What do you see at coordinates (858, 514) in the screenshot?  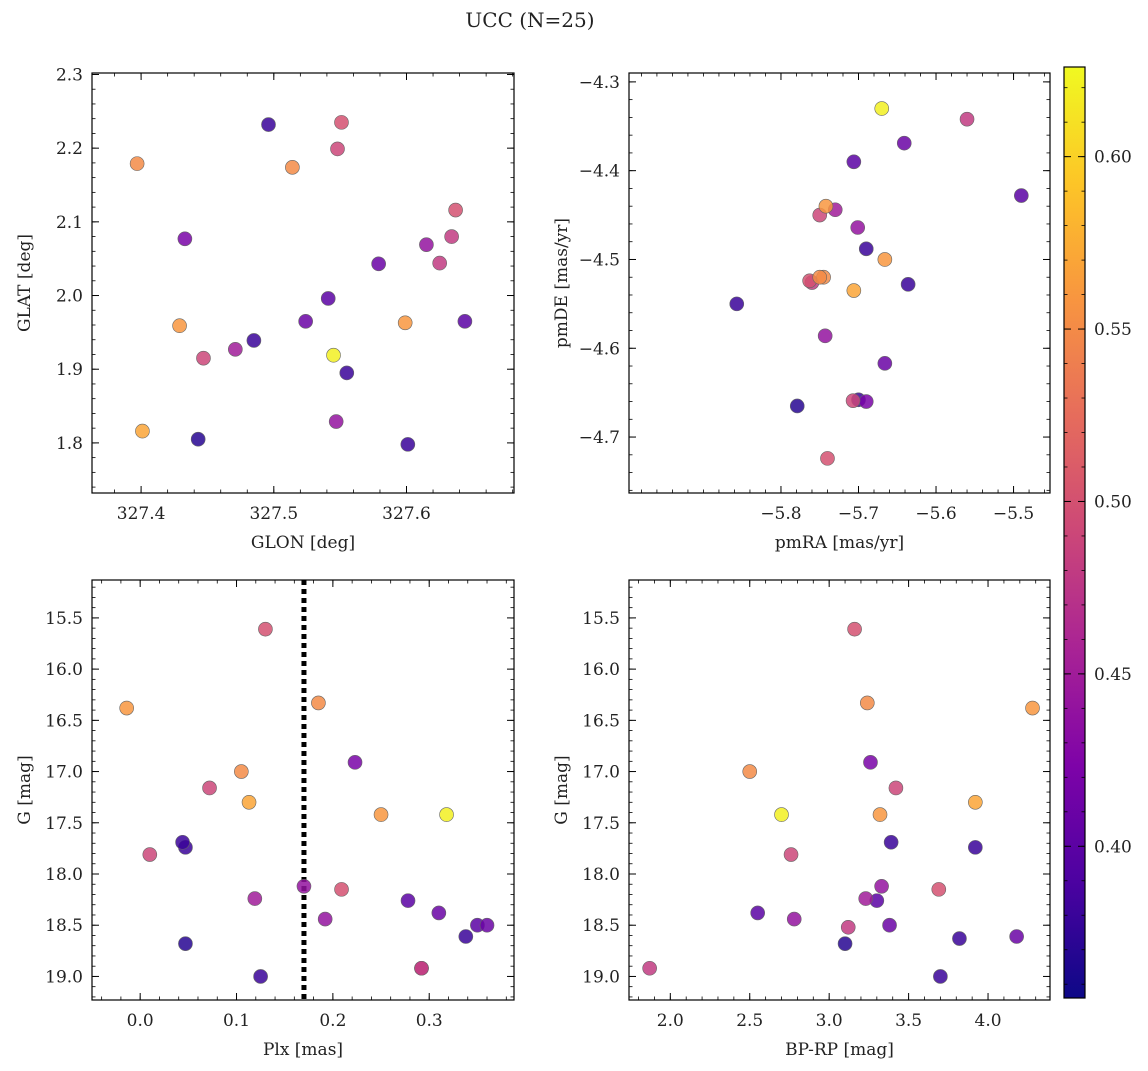 I see `x-tick-label: −5.7` at bounding box center [858, 514].